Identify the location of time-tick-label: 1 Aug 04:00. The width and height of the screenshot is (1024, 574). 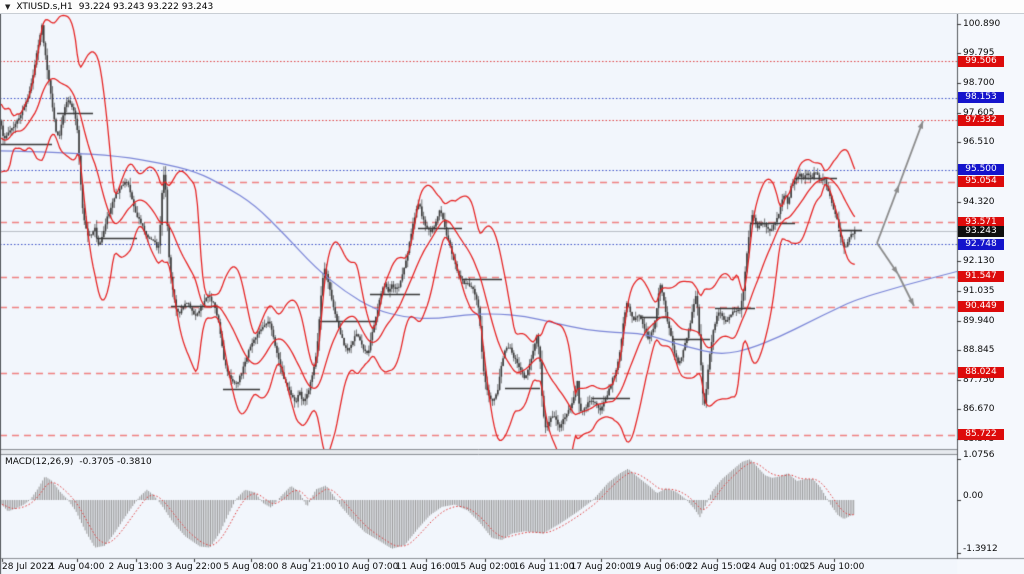
(77, 567).